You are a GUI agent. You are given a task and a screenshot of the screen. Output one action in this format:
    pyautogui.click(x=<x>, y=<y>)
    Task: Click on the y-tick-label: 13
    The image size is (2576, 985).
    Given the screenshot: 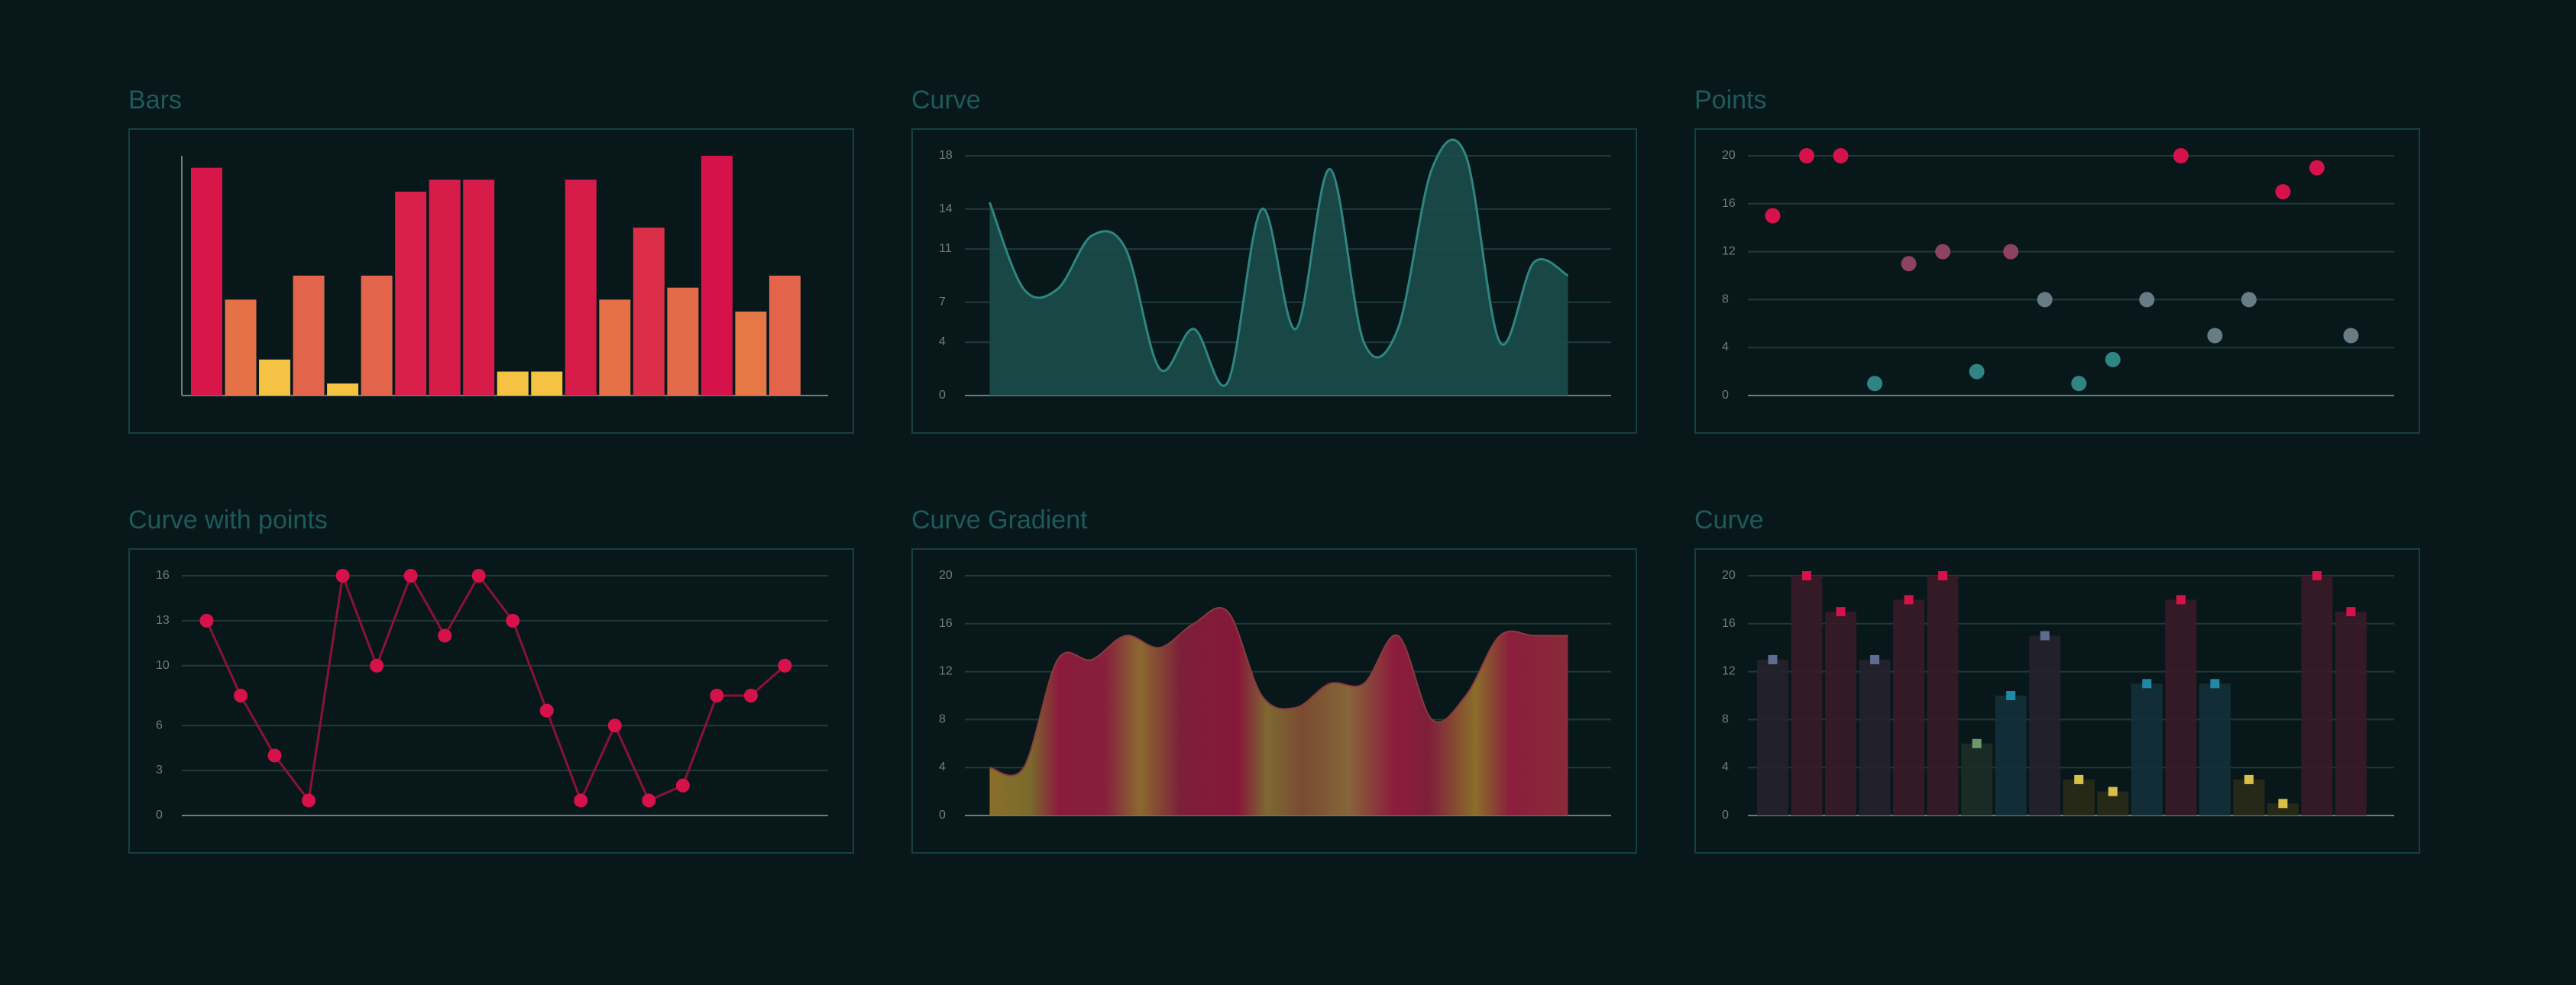 What is the action you would take?
    pyautogui.click(x=163, y=620)
    